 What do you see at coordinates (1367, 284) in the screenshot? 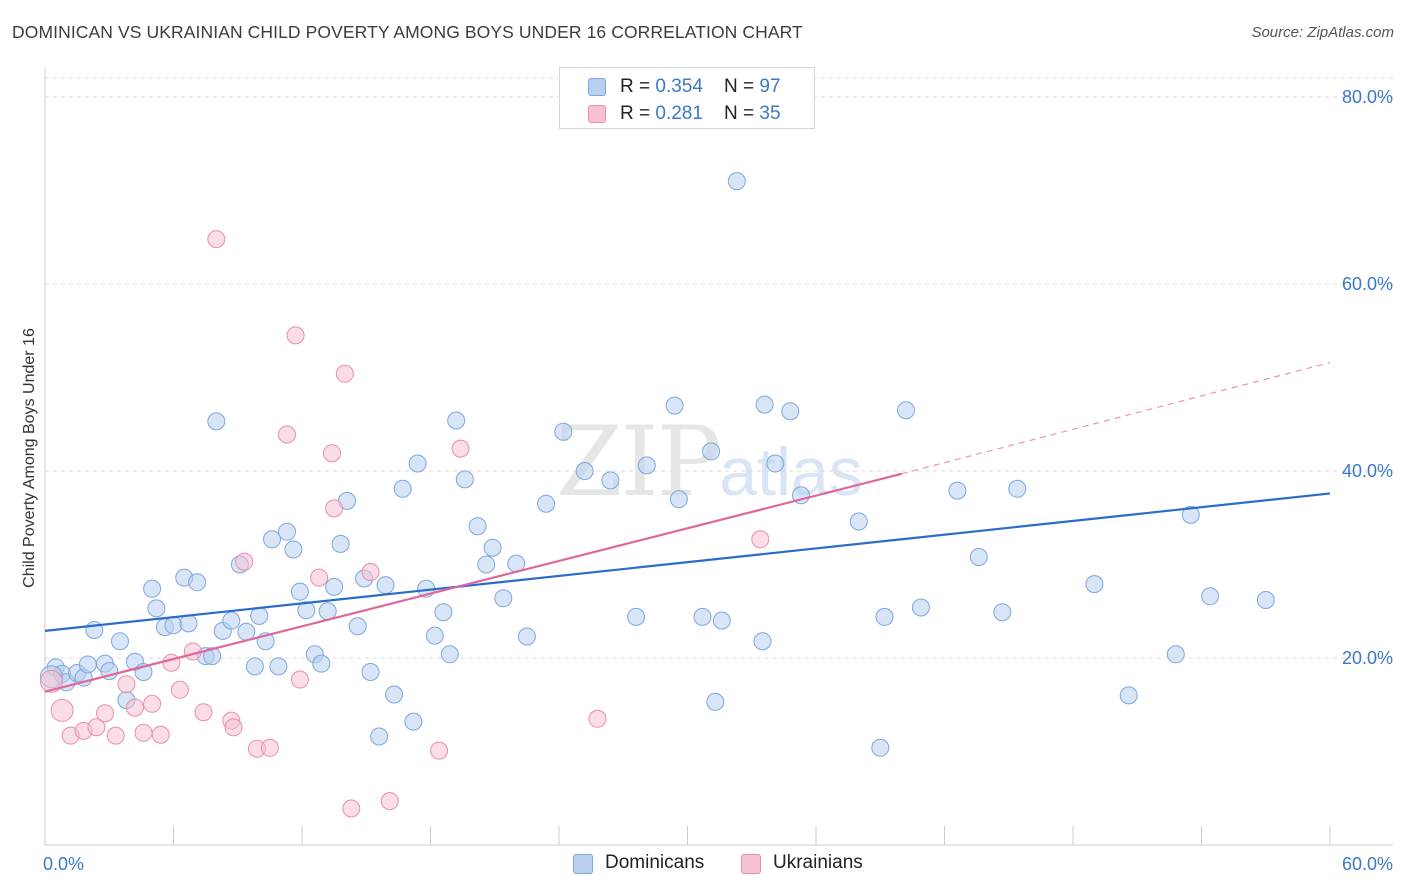
I see `y-tick-label: 60.0%` at bounding box center [1367, 284].